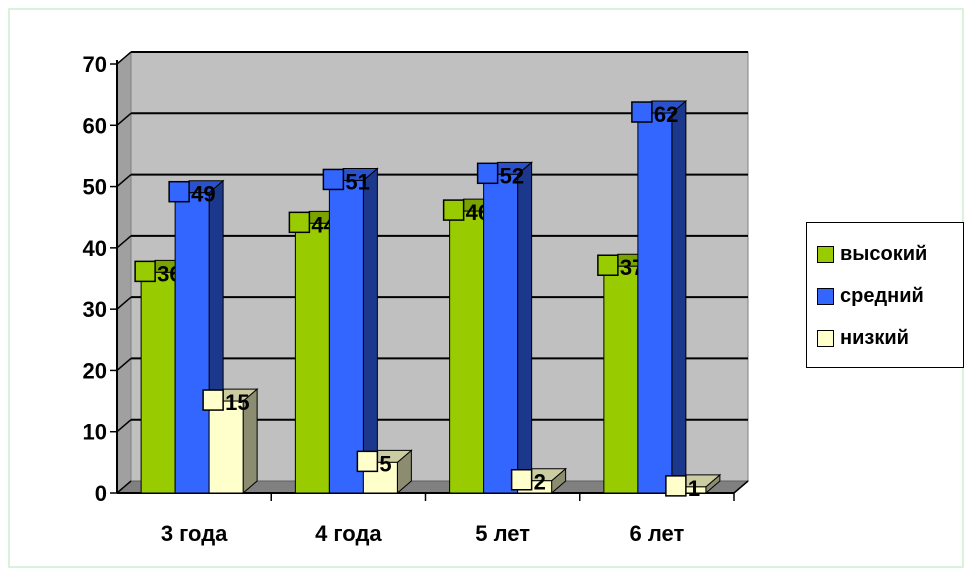 Image resolution: width=974 pixels, height=577 pixels. I want to click on legend-label-medium: средний, so click(882, 295).